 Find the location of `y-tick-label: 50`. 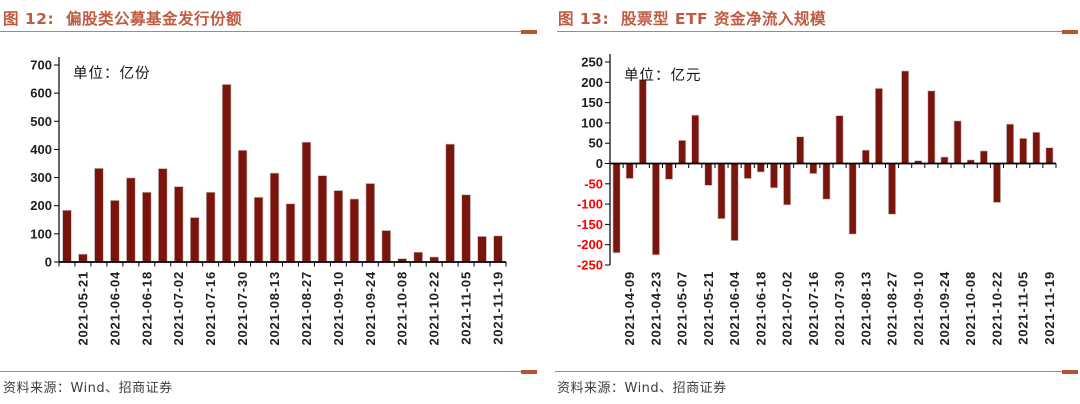

y-tick-label: 50 is located at coordinates (596, 143).